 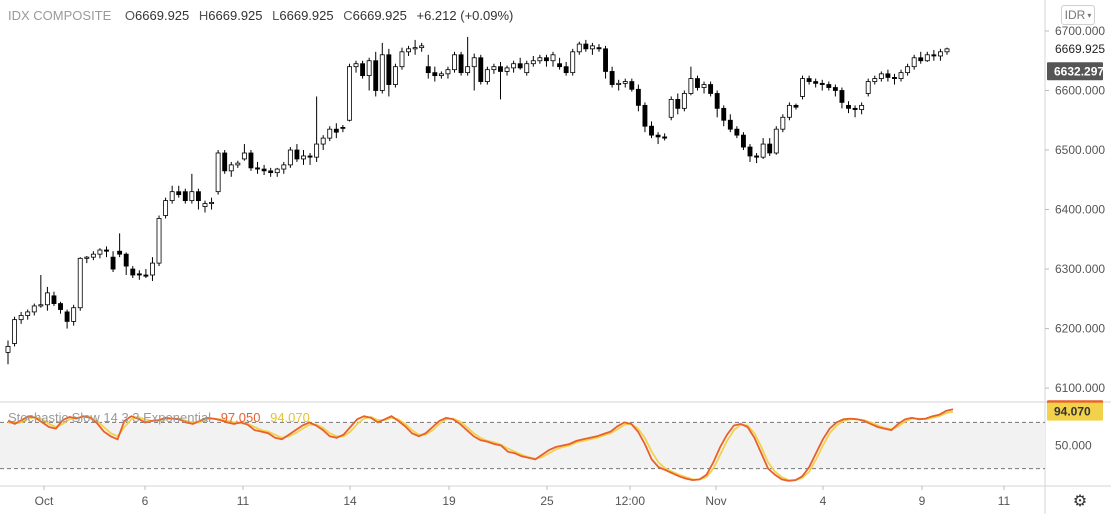 What do you see at coordinates (1080, 210) in the screenshot?
I see `price-tick-label: 6400.000` at bounding box center [1080, 210].